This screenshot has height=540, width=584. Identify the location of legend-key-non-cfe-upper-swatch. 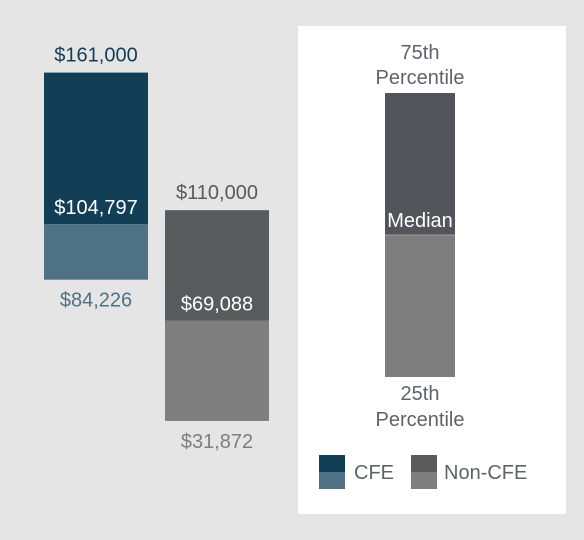
(424, 463).